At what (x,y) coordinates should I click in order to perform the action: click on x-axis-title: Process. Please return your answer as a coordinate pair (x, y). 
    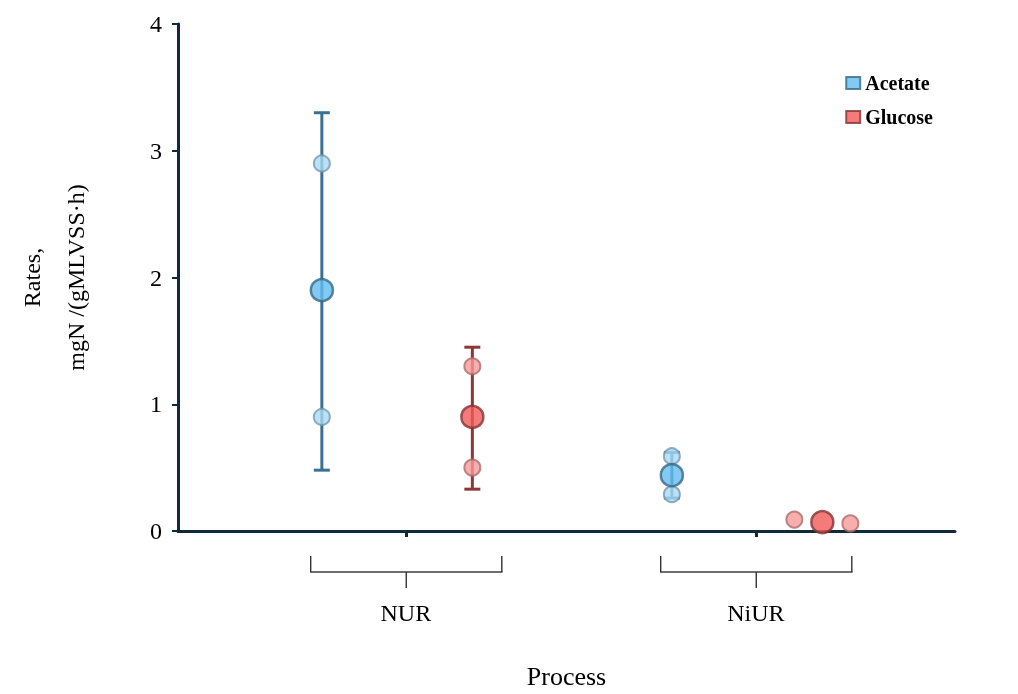
    Looking at the image, I should click on (566, 676).